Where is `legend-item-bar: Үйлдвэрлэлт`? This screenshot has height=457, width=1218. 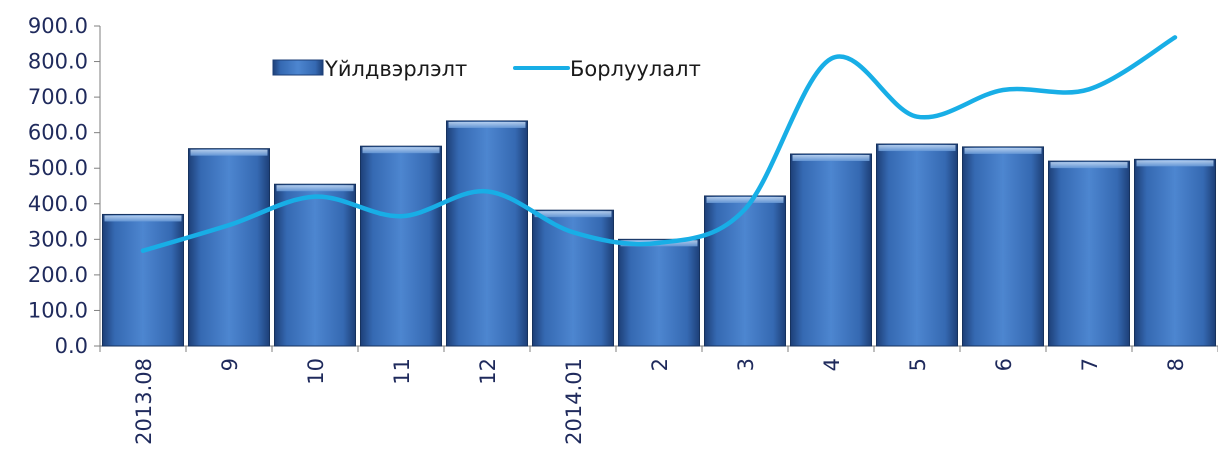 legend-item-bar: Үйлдвэрлэлт is located at coordinates (369, 69).